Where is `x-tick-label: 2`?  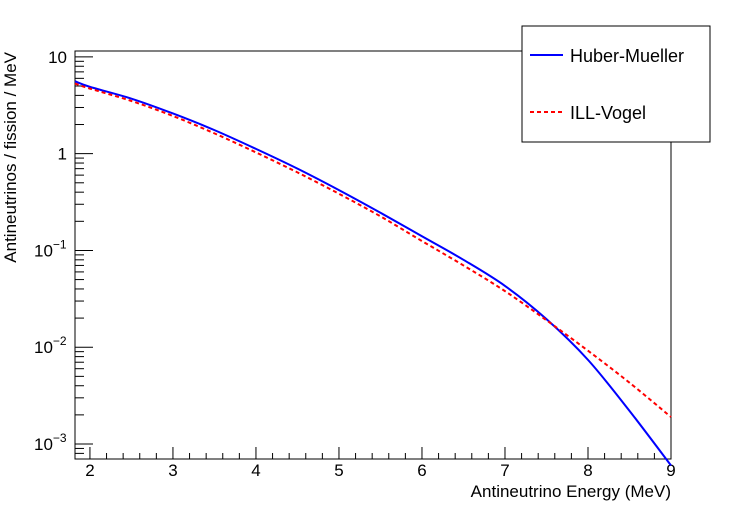 x-tick-label: 2 is located at coordinates (89, 470).